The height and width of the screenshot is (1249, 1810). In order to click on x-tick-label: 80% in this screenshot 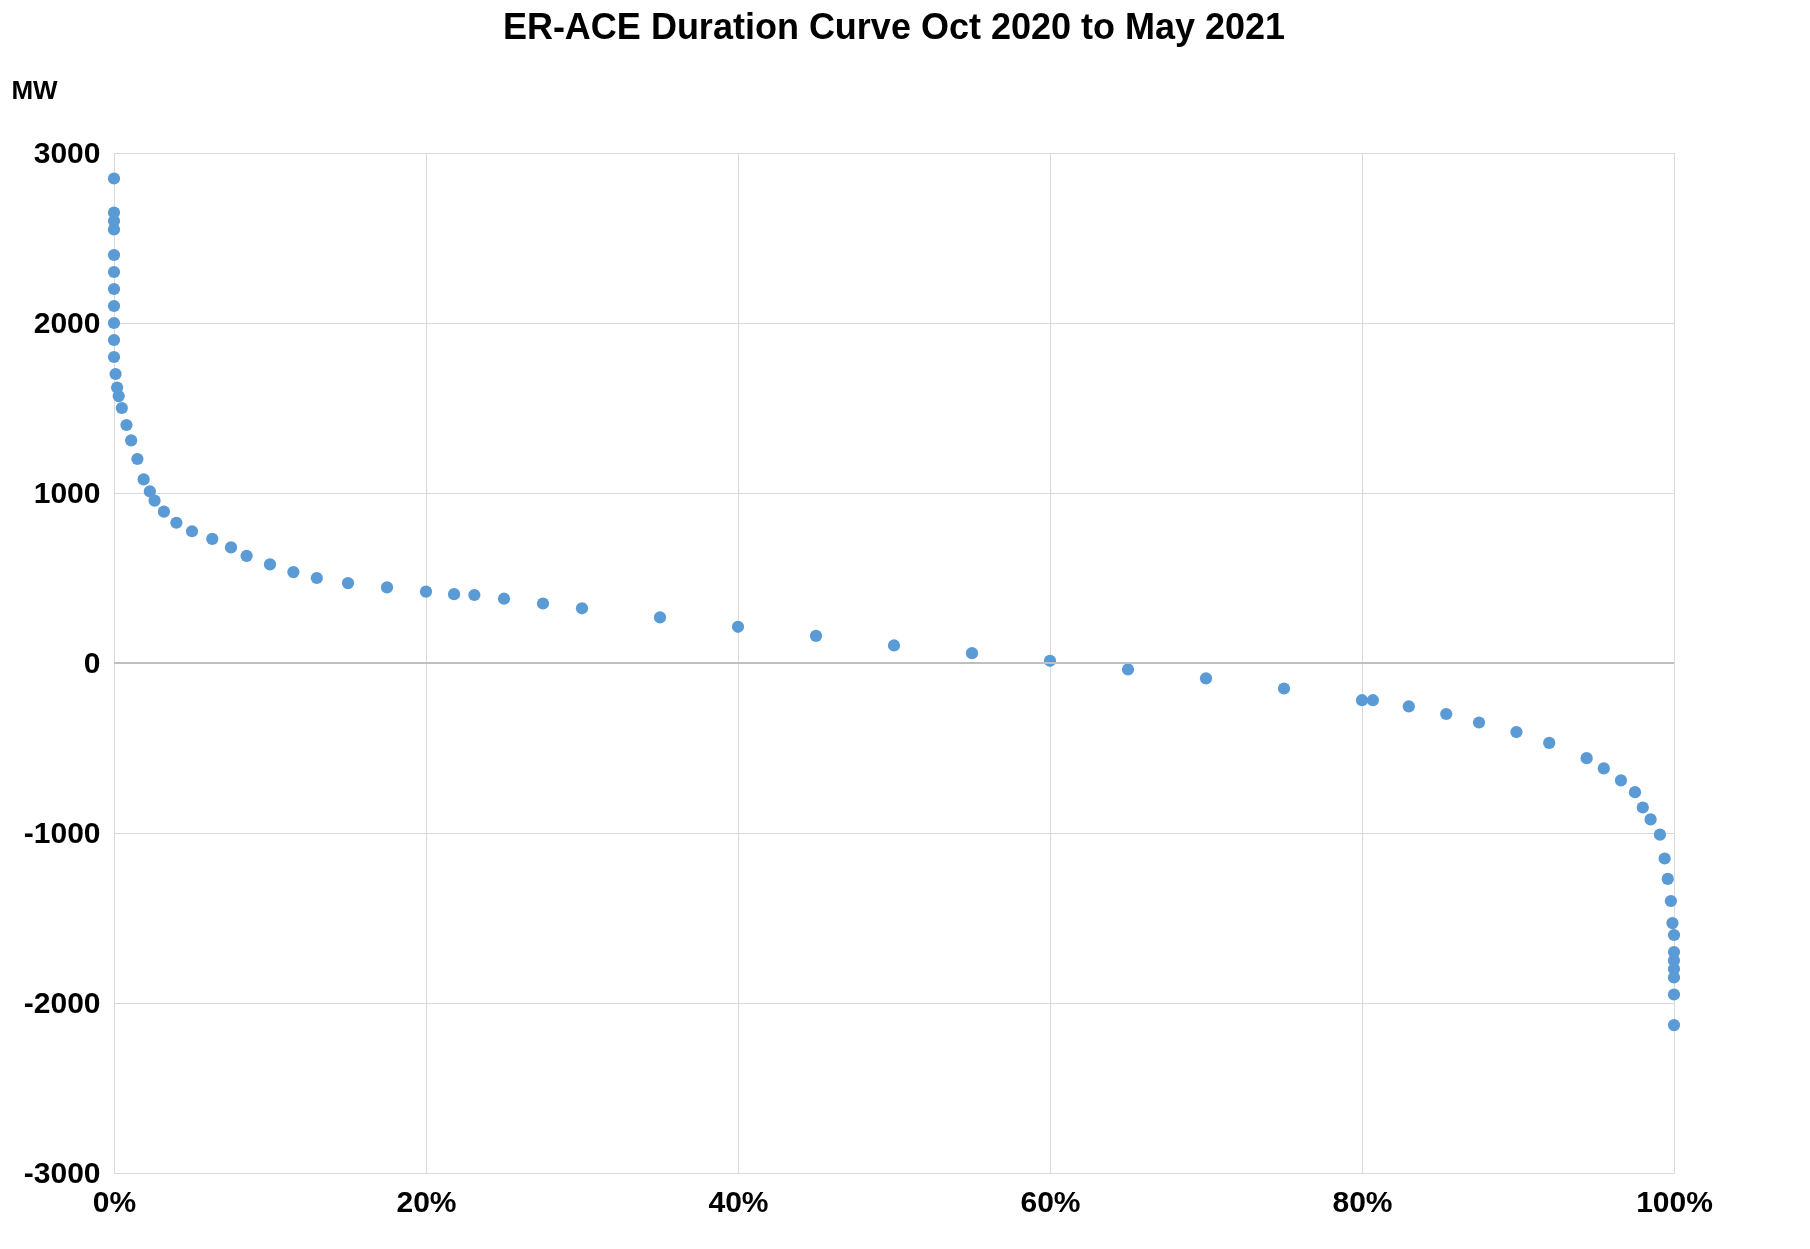, I will do `click(1362, 1201)`.